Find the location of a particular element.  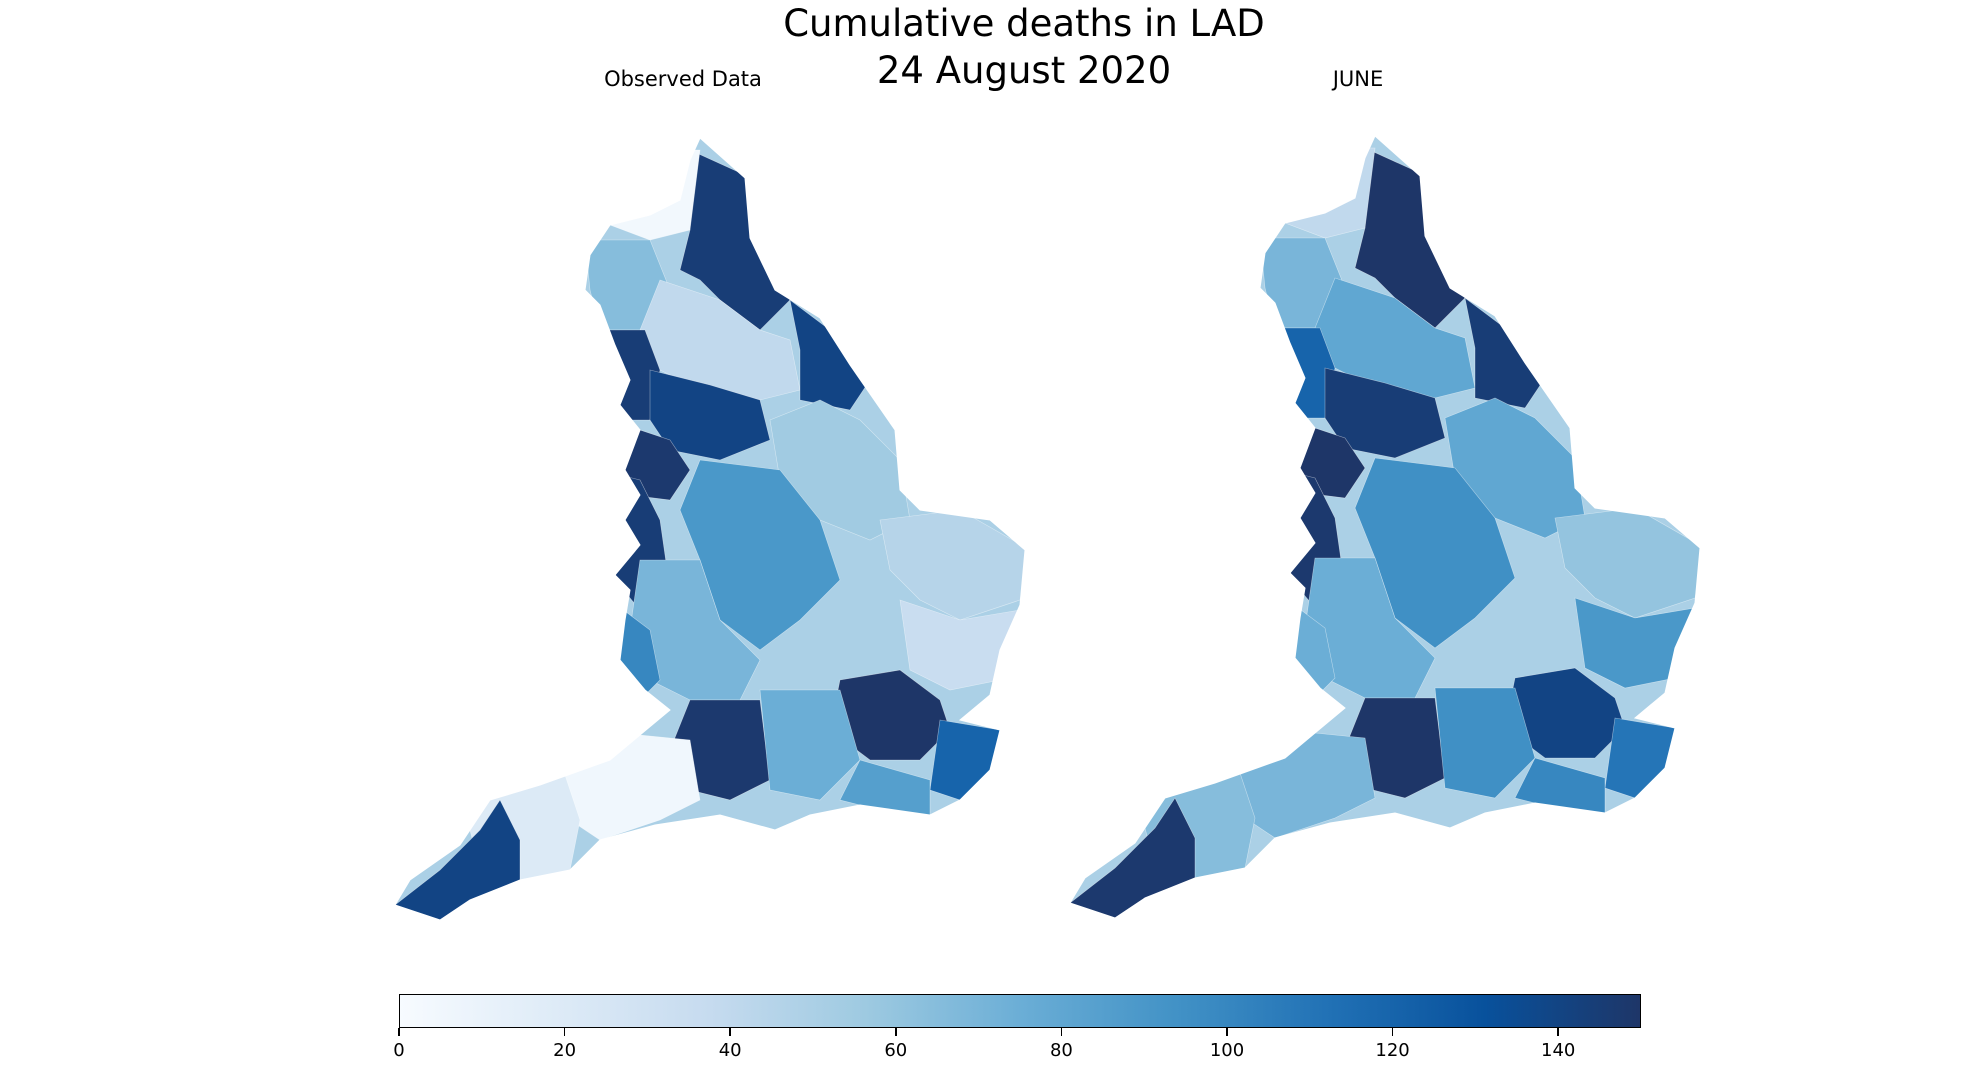

june-region-south-central is located at coordinates (1485, 743).